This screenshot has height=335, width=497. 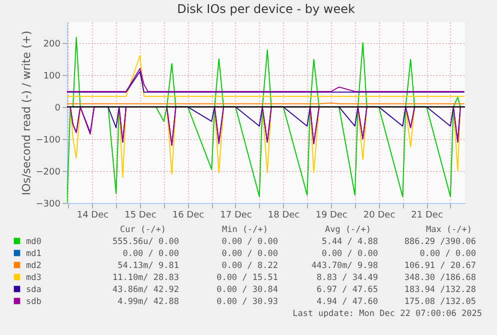 I want to click on text: 4.99m/ 42.88, so click(x=148, y=302).